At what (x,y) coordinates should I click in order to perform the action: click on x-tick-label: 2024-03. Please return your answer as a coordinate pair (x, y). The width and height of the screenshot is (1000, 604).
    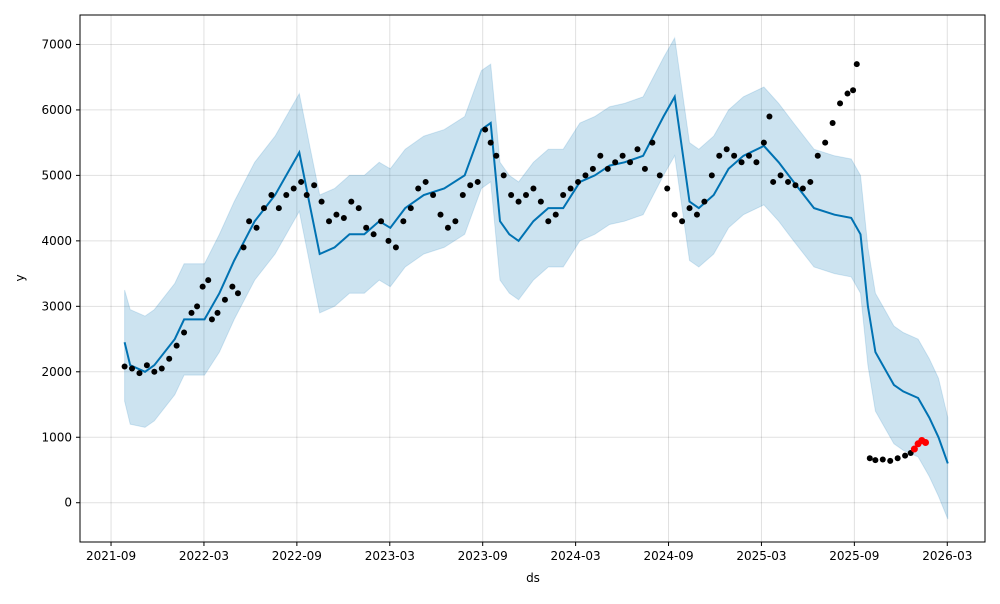
    Looking at the image, I should click on (576, 556).